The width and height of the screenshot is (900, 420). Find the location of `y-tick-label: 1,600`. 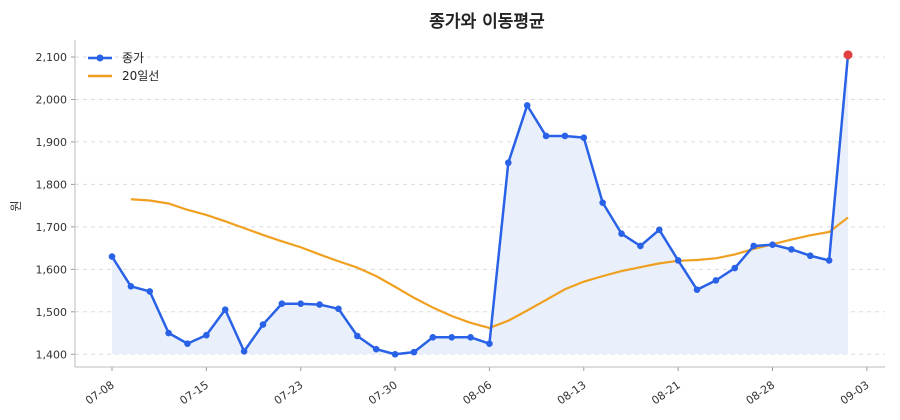

y-tick-label: 1,600 is located at coordinates (52, 269).